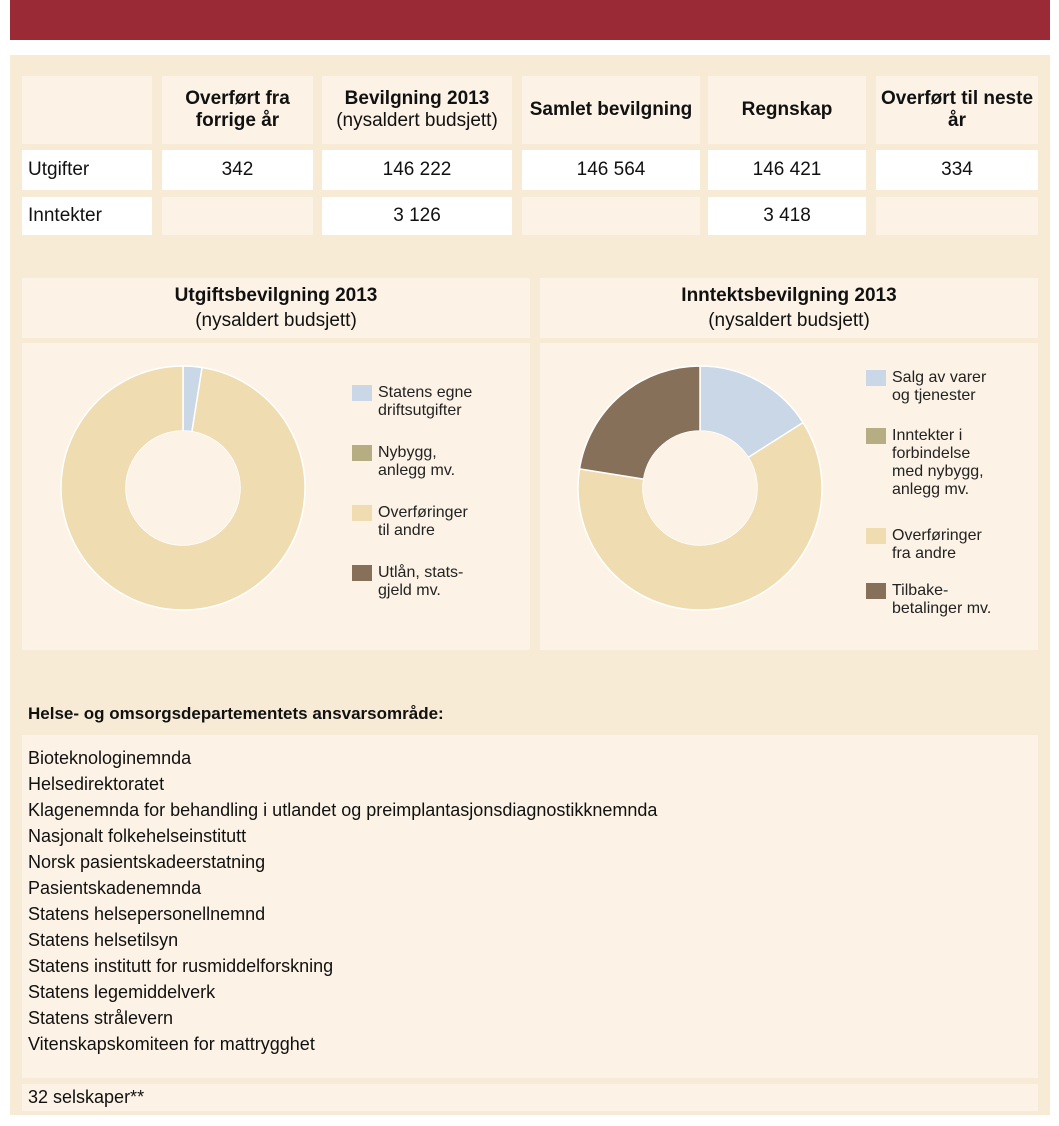 This screenshot has height=1126, width=1059. I want to click on legend-label: Overføringer fra andre, so click(937, 544).